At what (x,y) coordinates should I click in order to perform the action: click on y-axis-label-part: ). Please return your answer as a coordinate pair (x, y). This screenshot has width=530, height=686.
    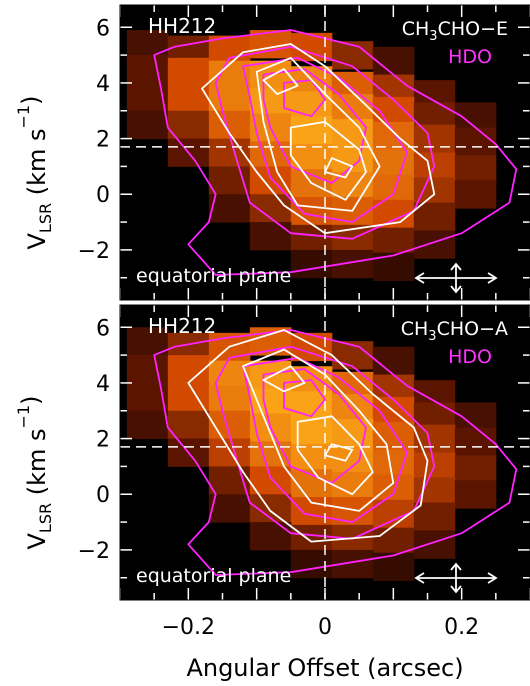
    Looking at the image, I should click on (31, 400).